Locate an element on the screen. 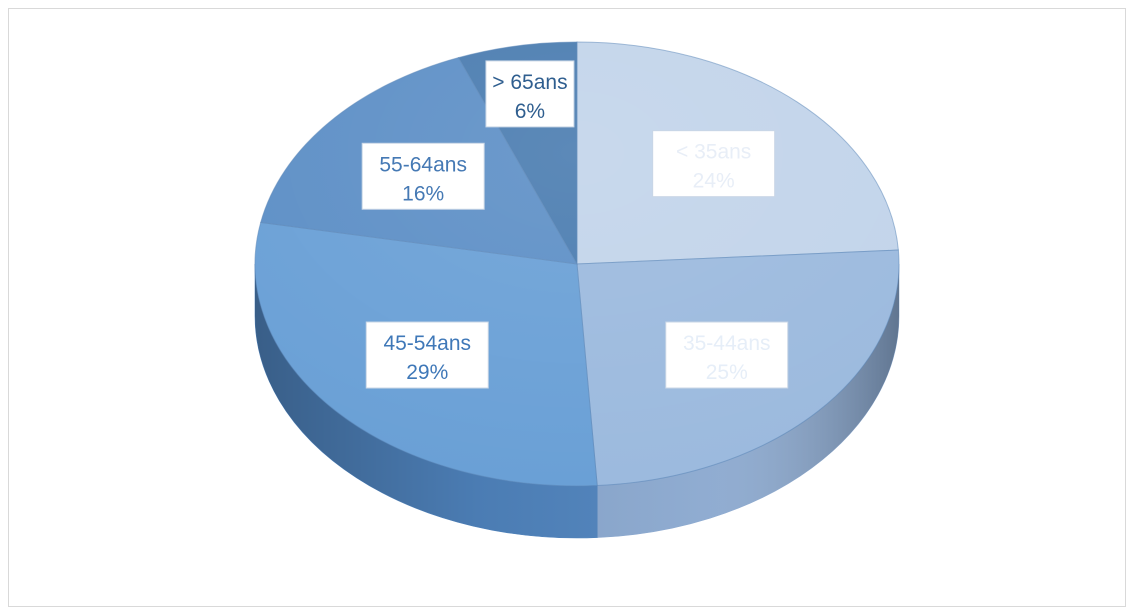 This screenshot has width=1134, height=615. data-label-55-64ans: 55-64ans 16% is located at coordinates (423, 176).